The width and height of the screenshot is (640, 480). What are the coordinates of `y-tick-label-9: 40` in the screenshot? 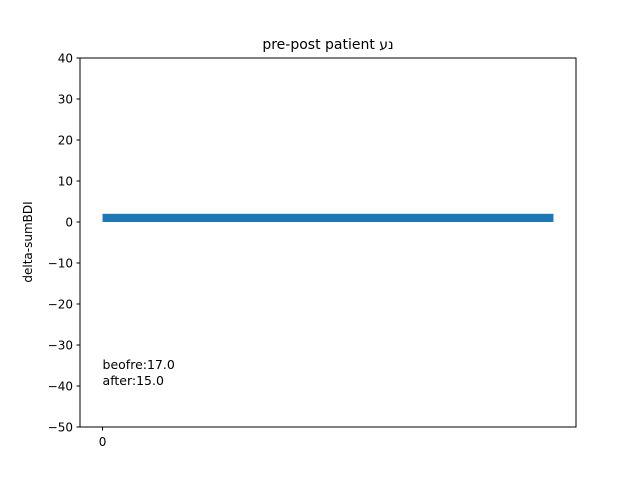 It's located at (65, 59).